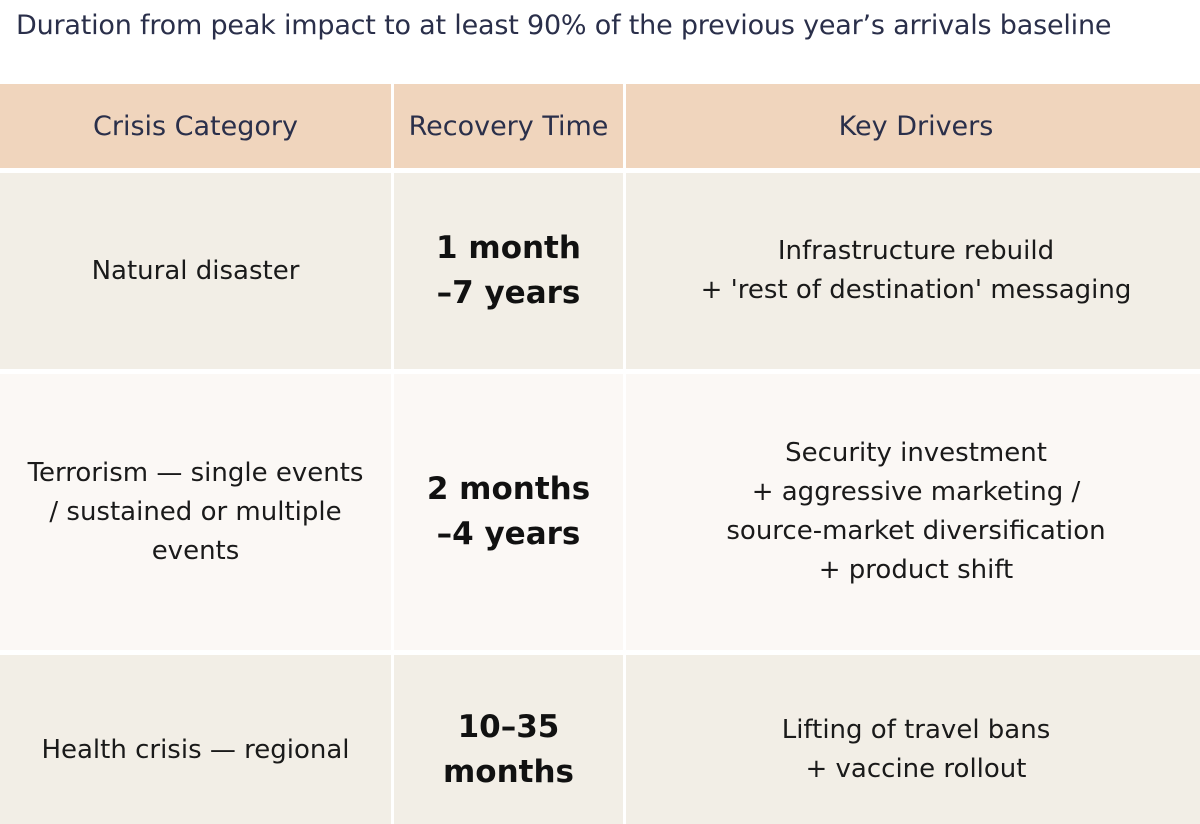 Image resolution: width=1200 pixels, height=824 pixels. What do you see at coordinates (508, 126) in the screenshot?
I see `column-header-recovery-time: Recovery Time` at bounding box center [508, 126].